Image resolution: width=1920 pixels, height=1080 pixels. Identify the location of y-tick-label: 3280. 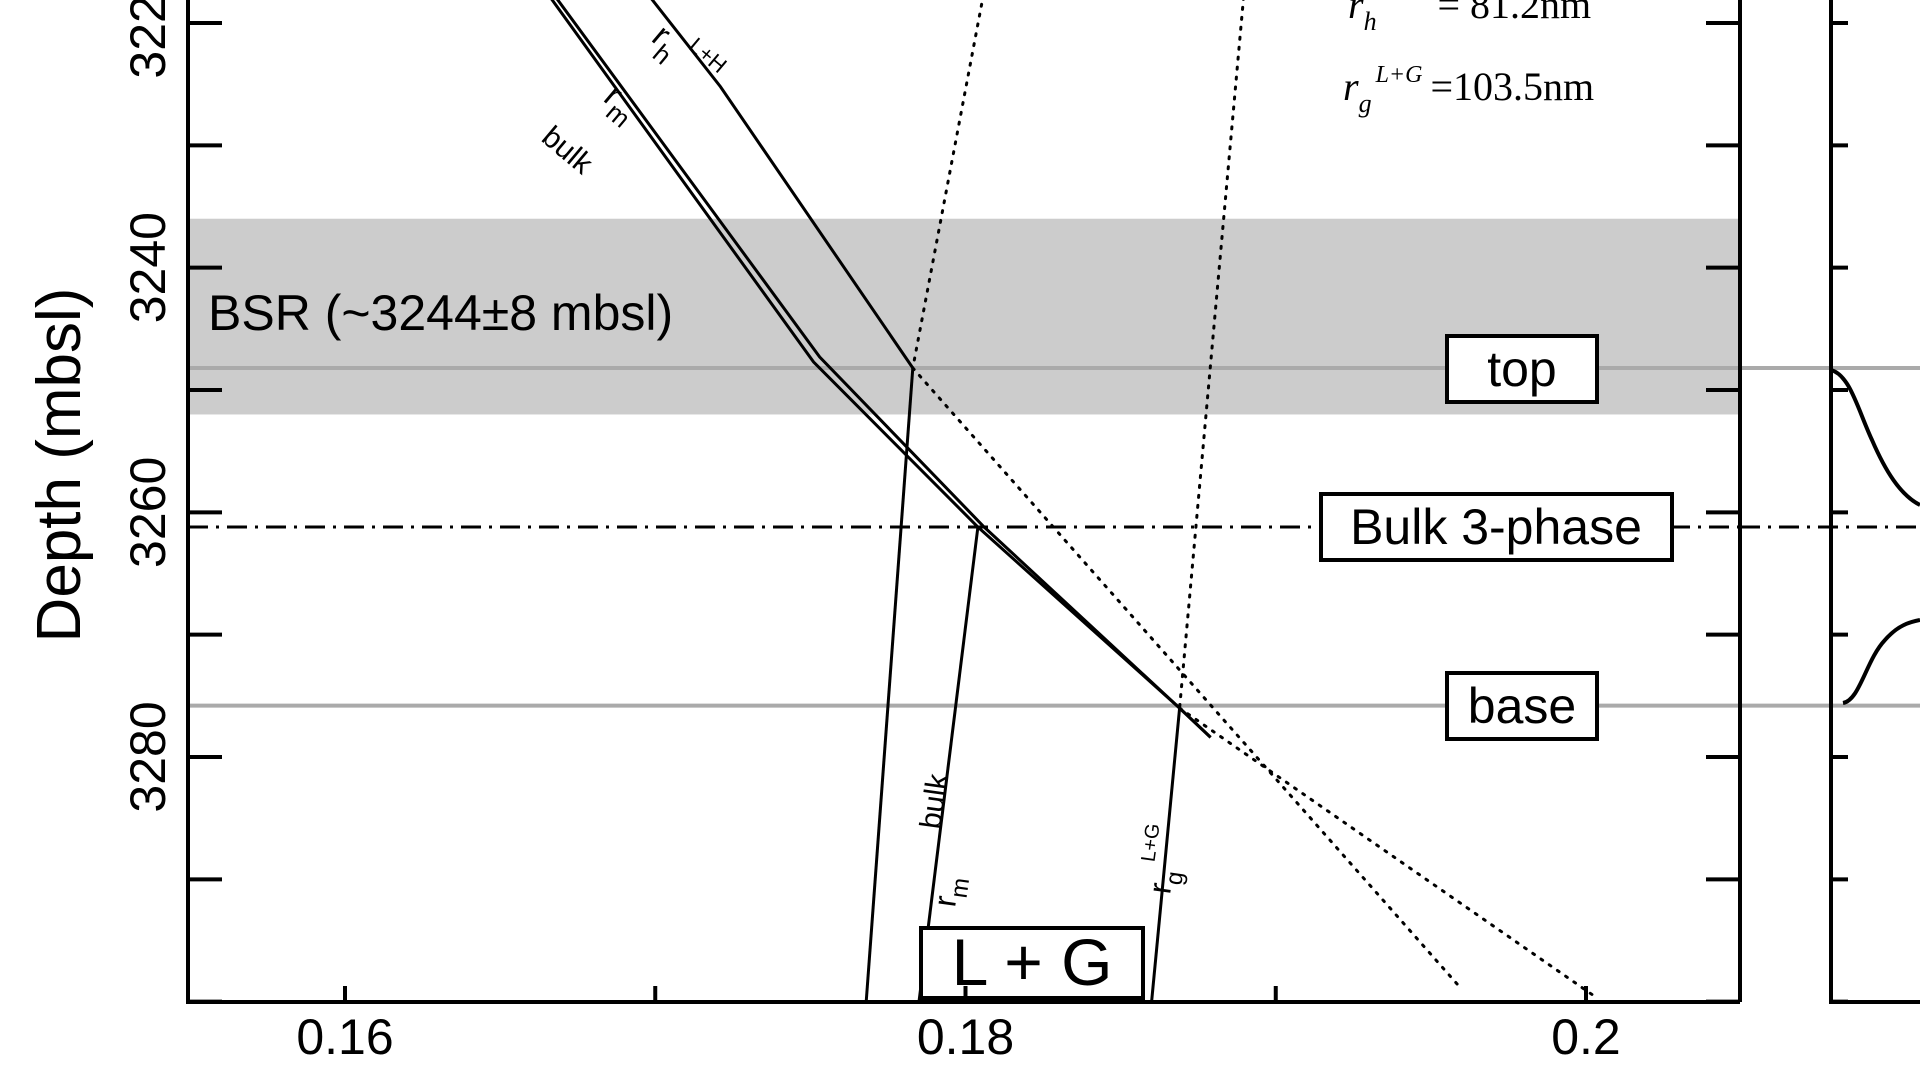
(148, 756).